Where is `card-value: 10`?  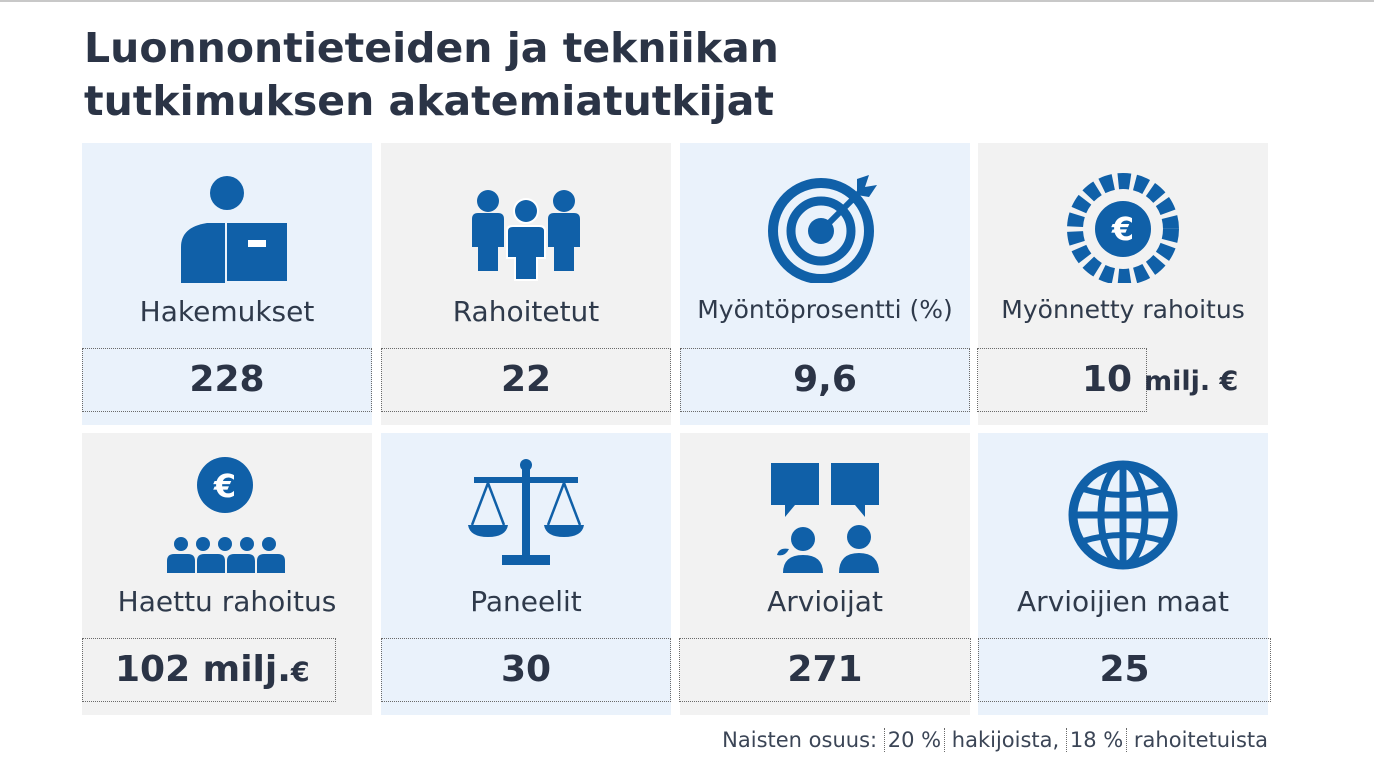
card-value: 10 is located at coordinates (1107, 379).